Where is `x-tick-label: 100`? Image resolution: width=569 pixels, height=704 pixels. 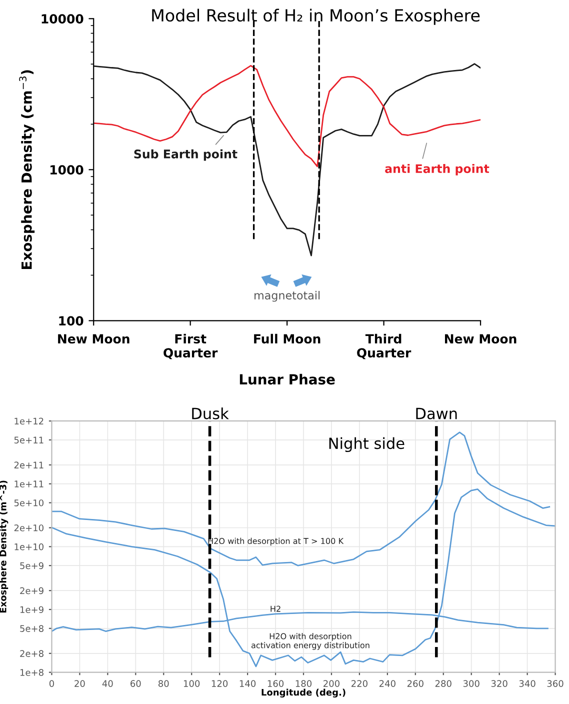 x-tick-label: 100 is located at coordinates (192, 683).